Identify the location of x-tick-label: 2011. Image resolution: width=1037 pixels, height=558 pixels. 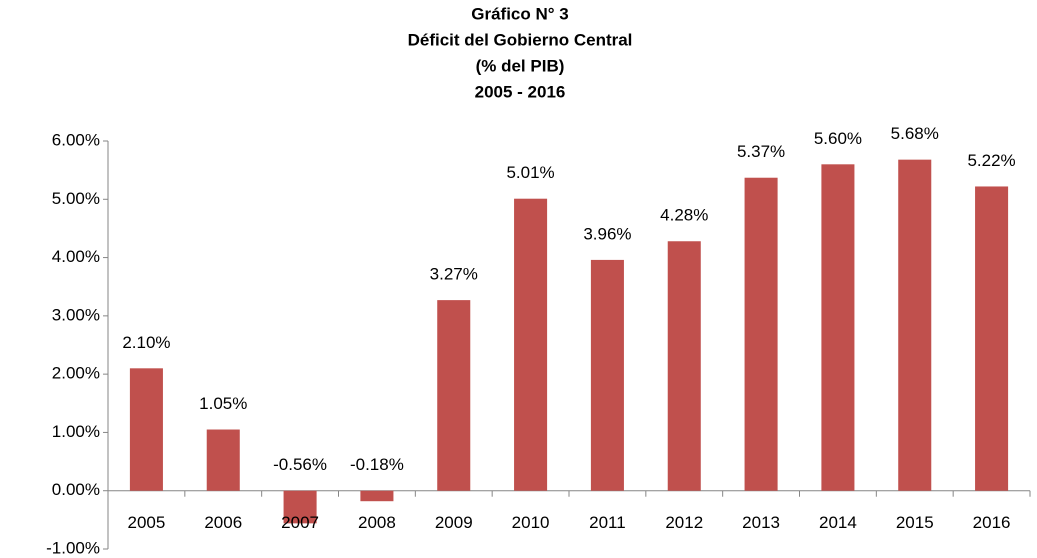
(607, 522).